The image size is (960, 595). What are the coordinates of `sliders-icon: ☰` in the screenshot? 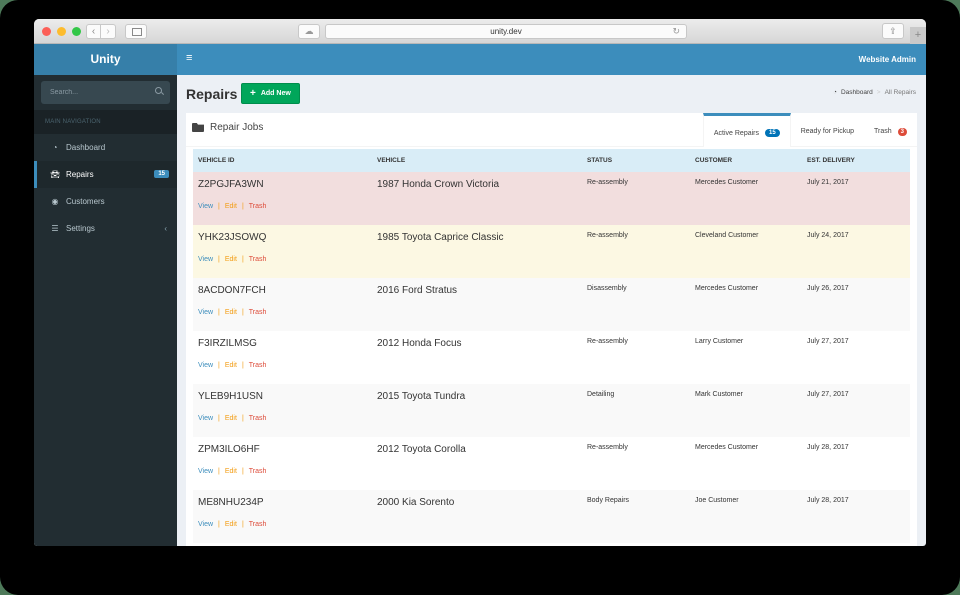 It's located at (55, 228).